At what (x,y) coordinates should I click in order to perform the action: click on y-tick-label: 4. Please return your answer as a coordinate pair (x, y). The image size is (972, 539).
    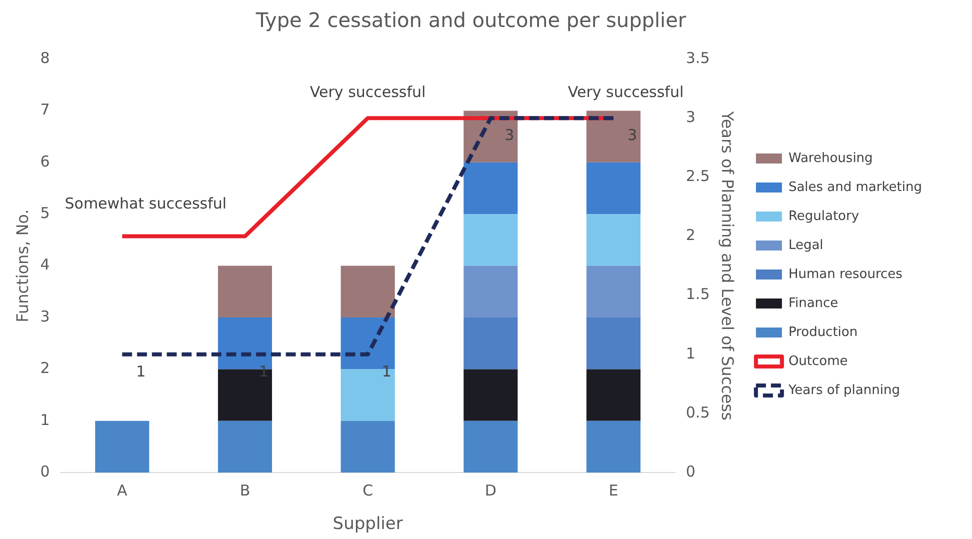
    Looking at the image, I should click on (45, 265).